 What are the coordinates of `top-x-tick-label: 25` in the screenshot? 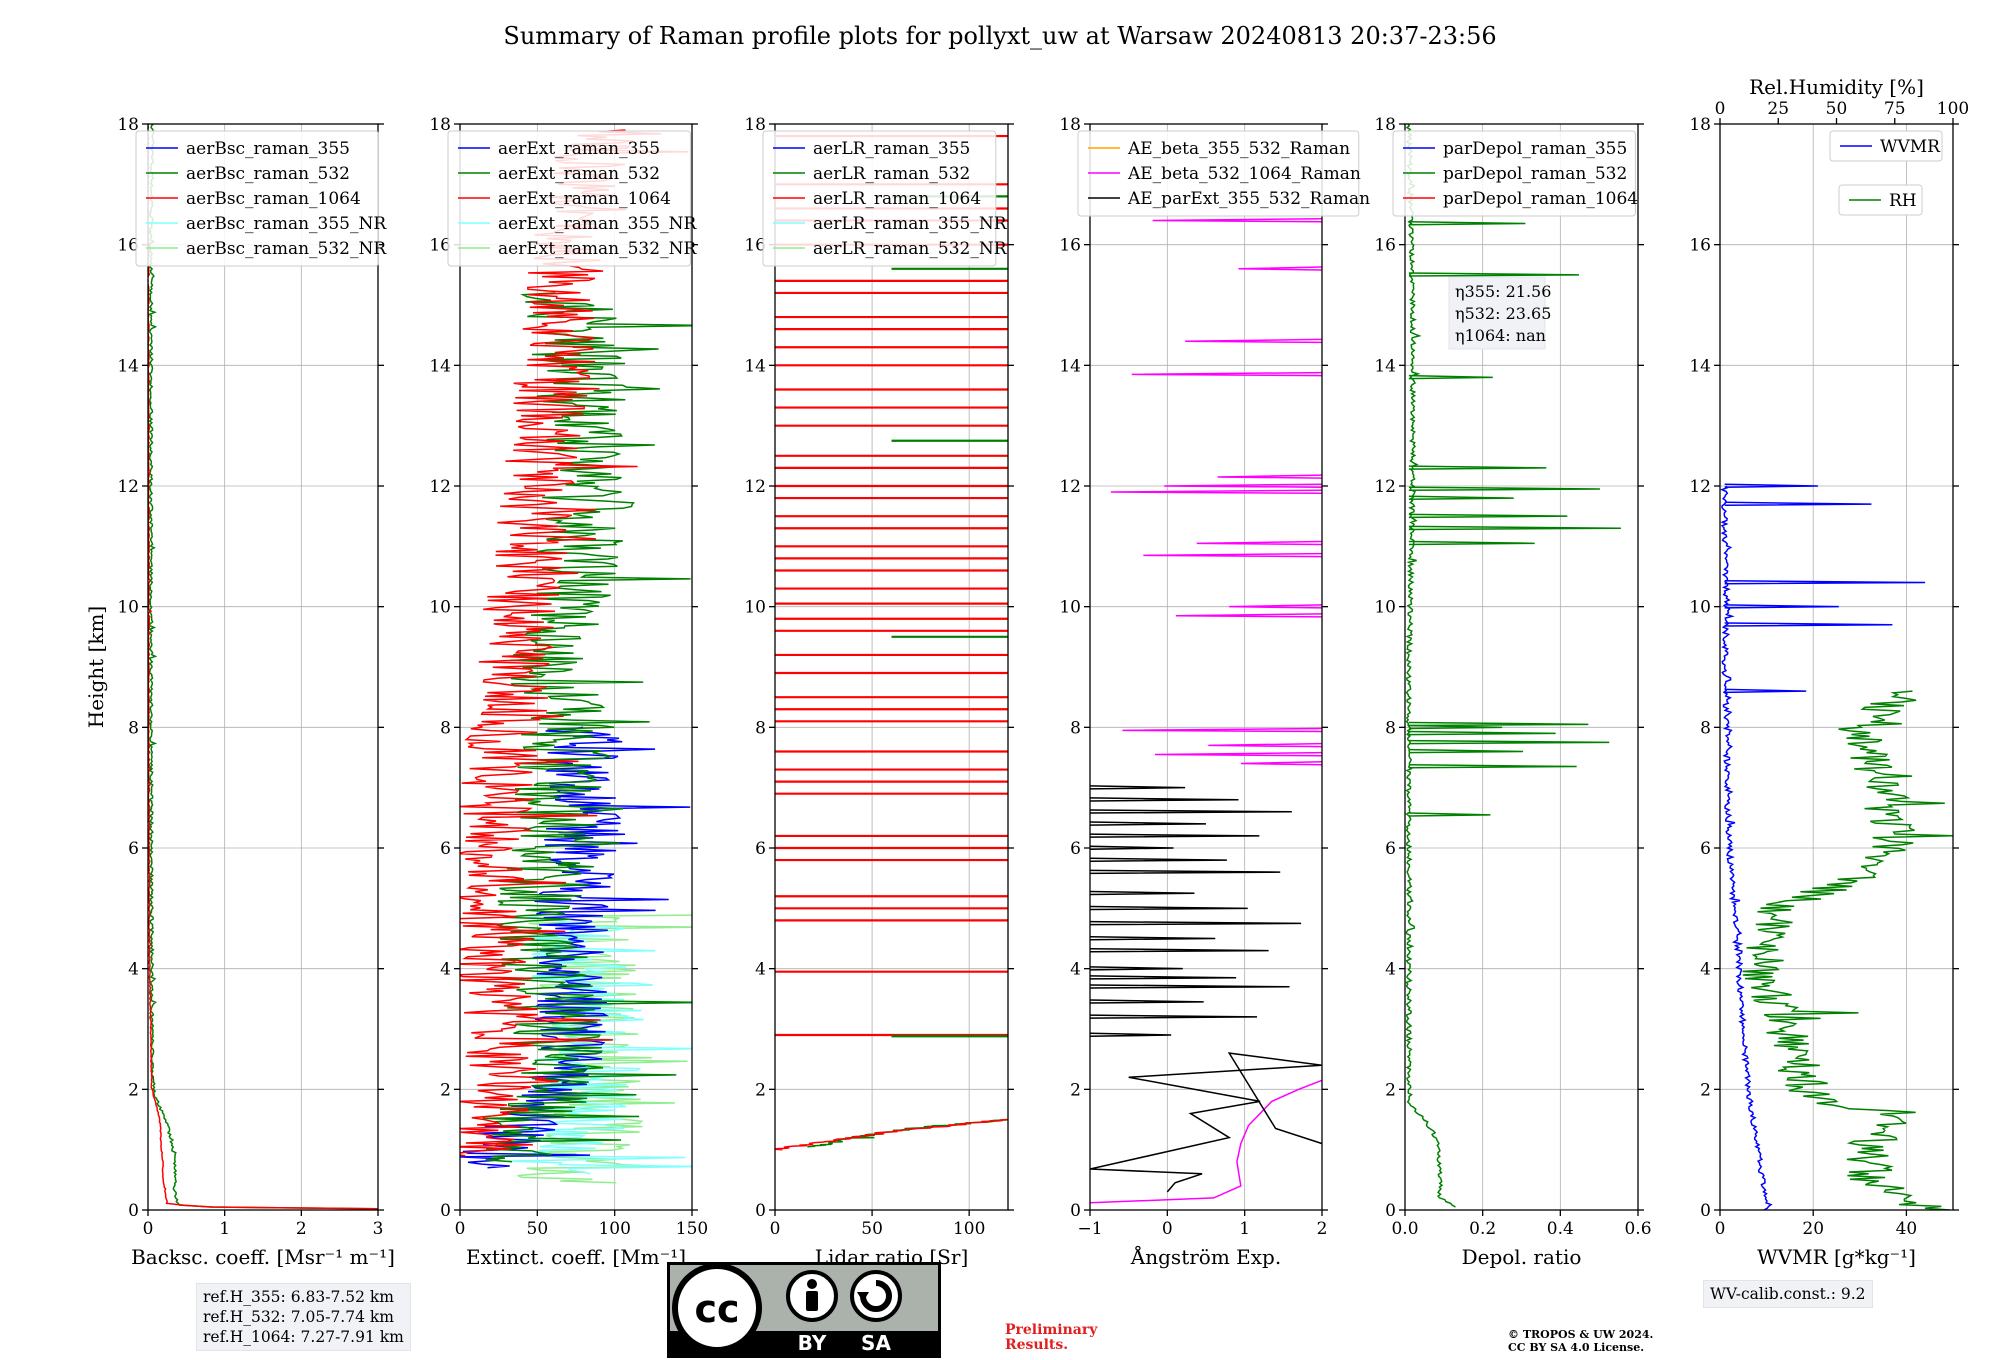 It's located at (1778, 109).